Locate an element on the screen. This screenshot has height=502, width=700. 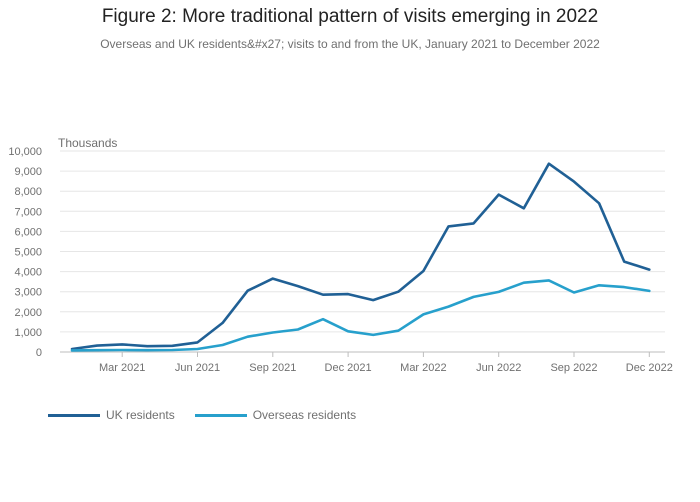
x-tick-label: Dec 2022 is located at coordinates (649, 368).